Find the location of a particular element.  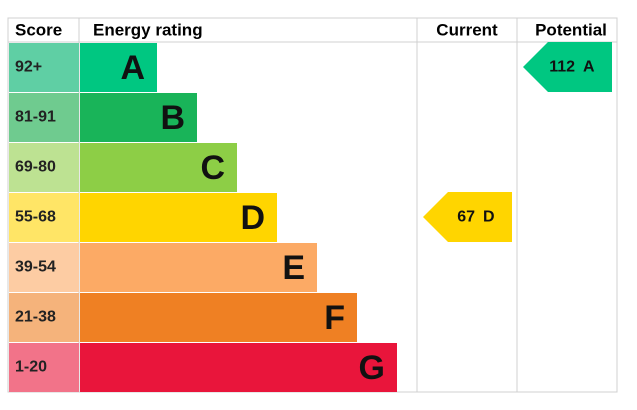

current-arrow is located at coordinates (467, 217).